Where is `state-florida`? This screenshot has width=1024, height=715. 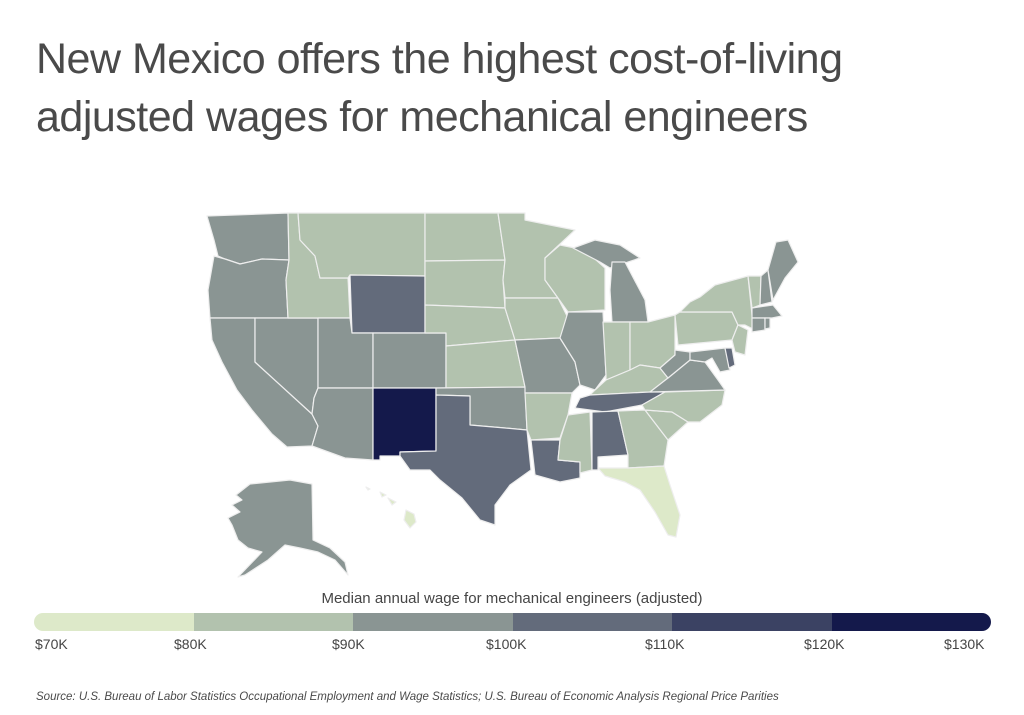
state-florida is located at coordinates (639, 501).